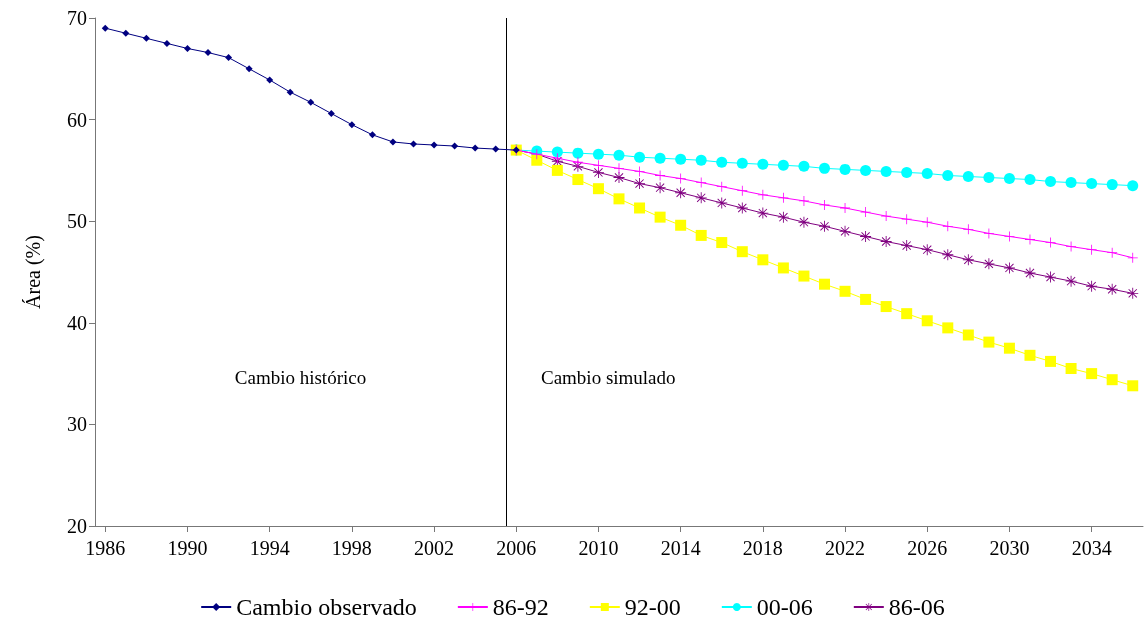 This screenshot has height=626, width=1145. Describe the element at coordinates (845, 548) in the screenshot. I see `x-tick-label: 2022` at that location.